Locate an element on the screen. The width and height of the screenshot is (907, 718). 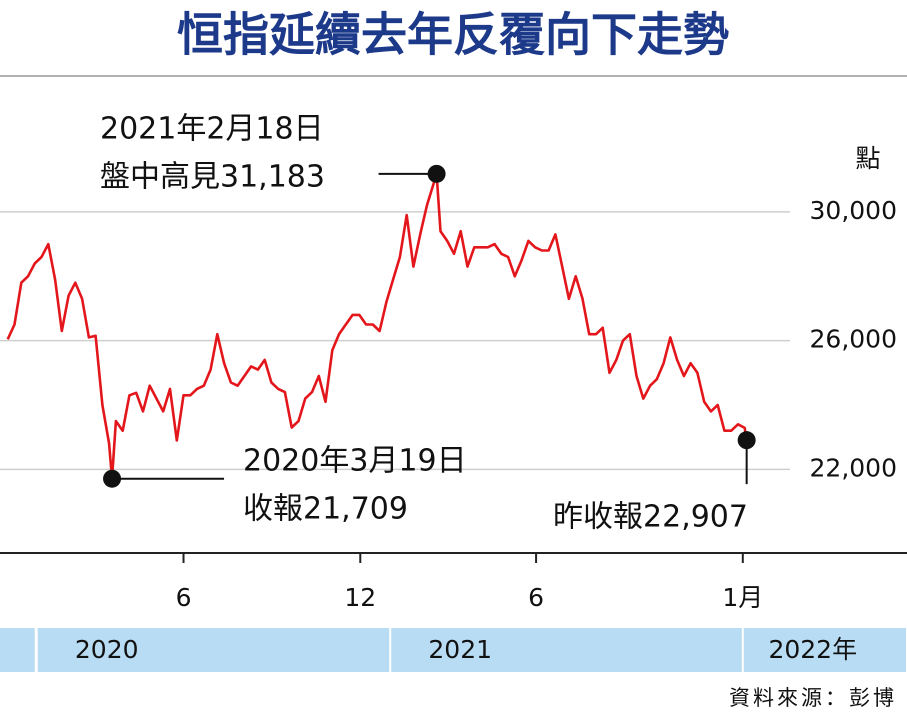
annotation-text: 昨收報22,907 is located at coordinates (650, 517).